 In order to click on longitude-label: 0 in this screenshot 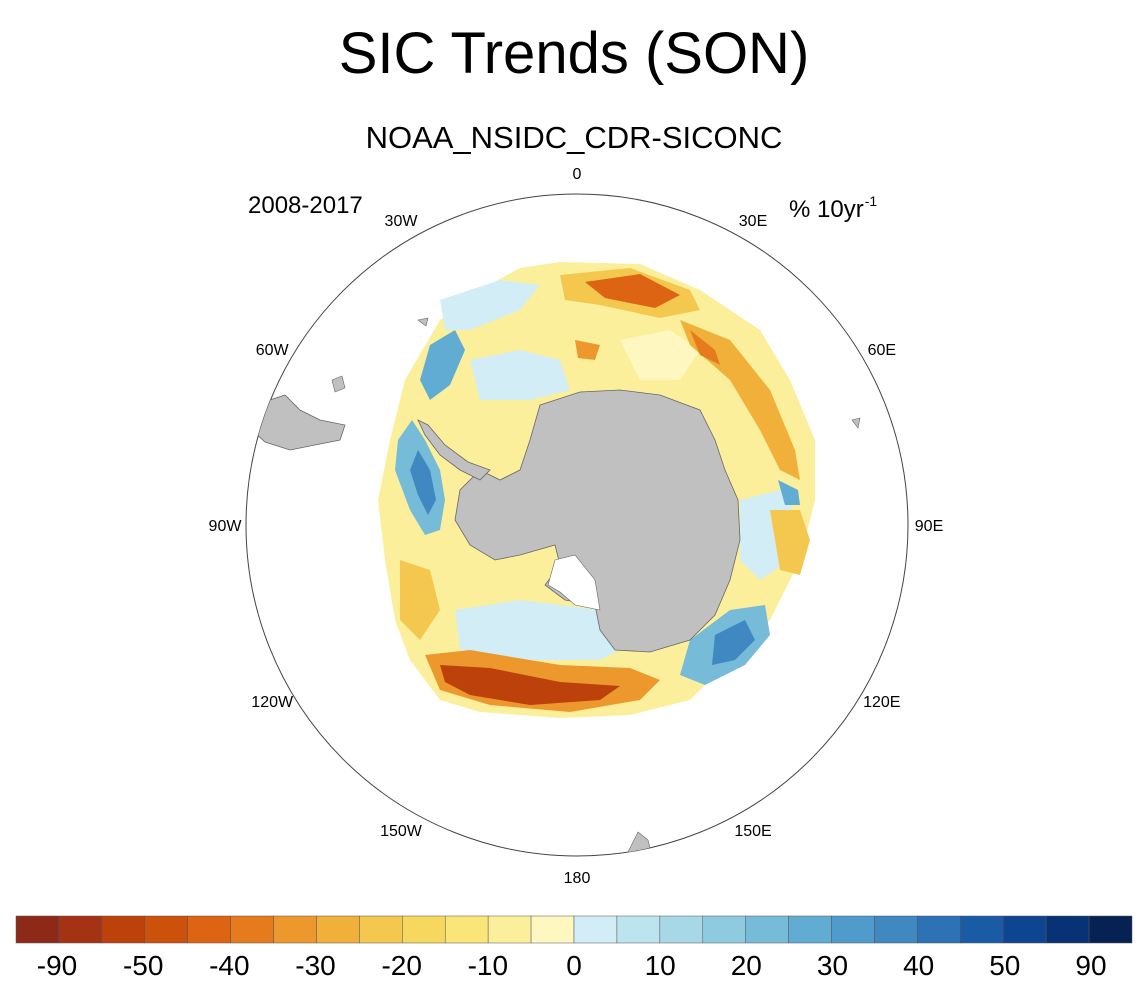, I will do `click(577, 174)`.